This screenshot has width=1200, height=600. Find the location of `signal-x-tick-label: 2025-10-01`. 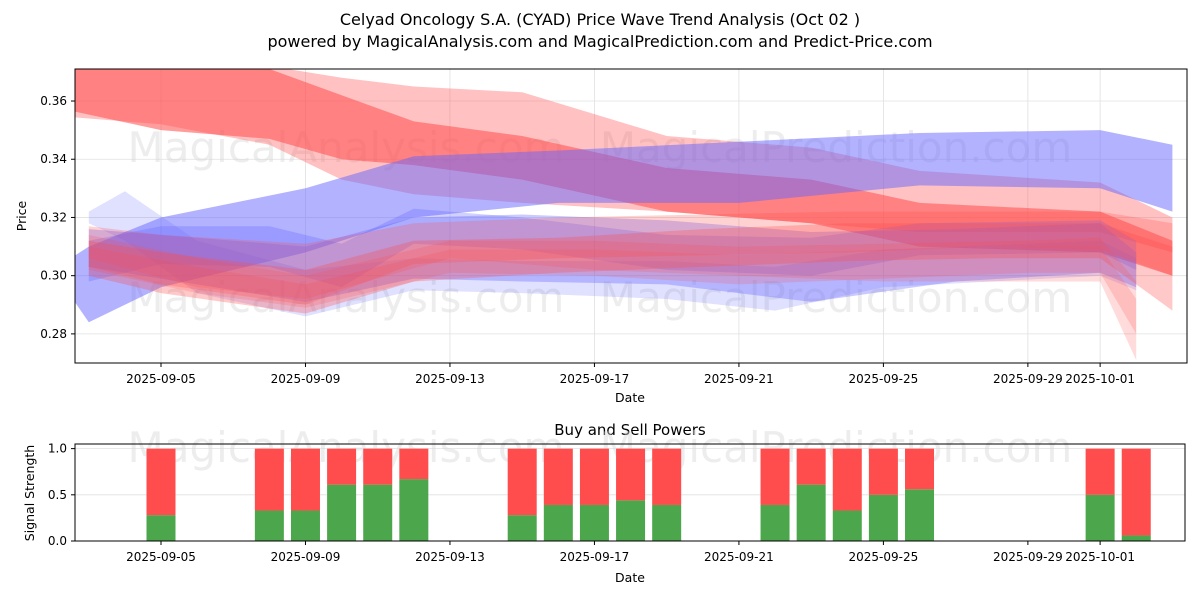

signal-x-tick-label: 2025-10-01 is located at coordinates (1100, 557).